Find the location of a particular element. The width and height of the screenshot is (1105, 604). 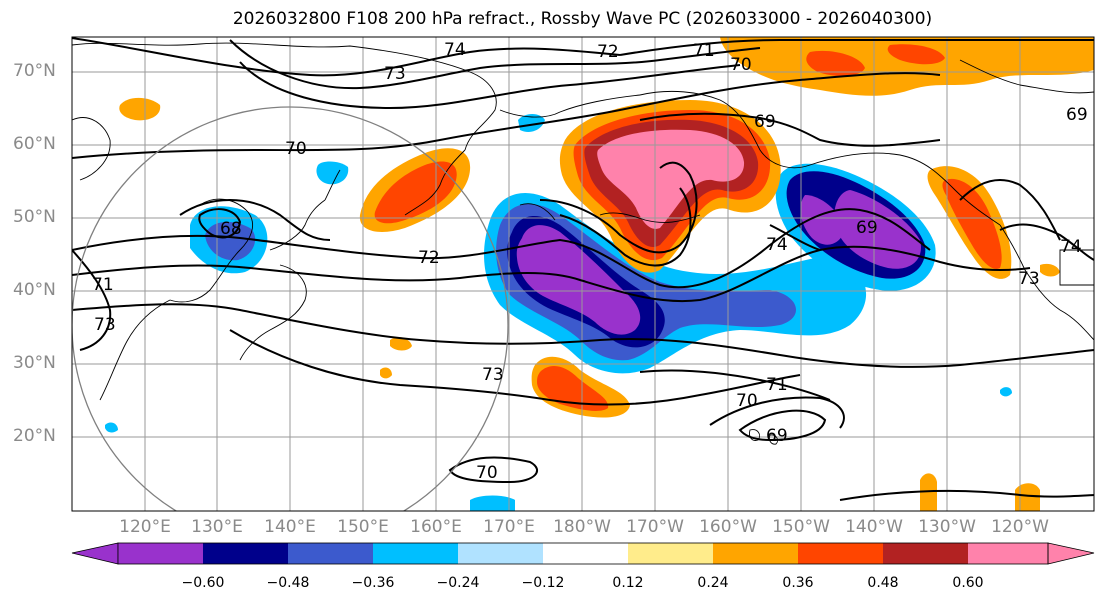

lon-label: 140°W is located at coordinates (874, 527).